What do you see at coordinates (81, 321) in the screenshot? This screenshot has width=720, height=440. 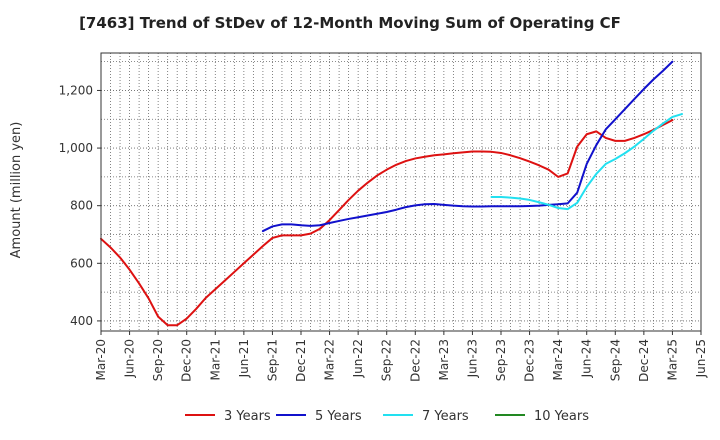 I see `y-tick-label: 400` at bounding box center [81, 321].